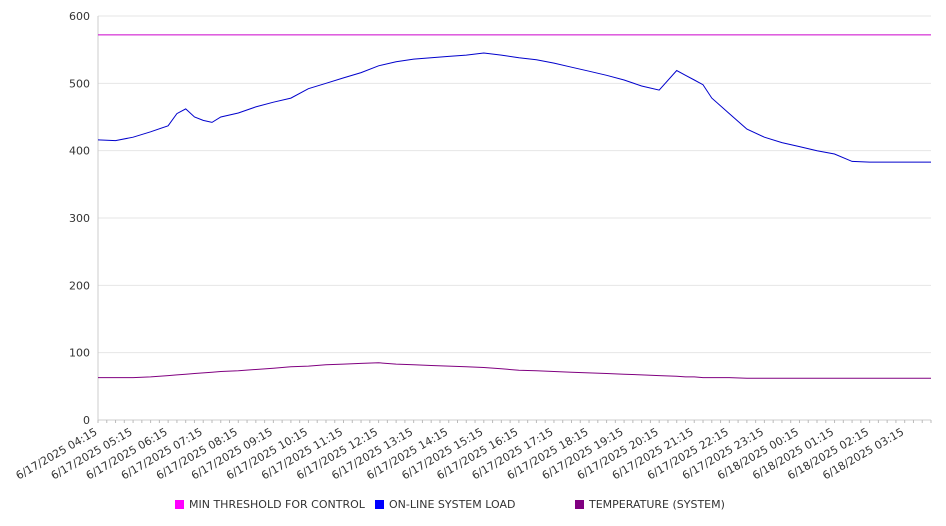 The width and height of the screenshot is (946, 526). Describe the element at coordinates (179, 504) in the screenshot. I see `legend-swatch-magenta` at that location.